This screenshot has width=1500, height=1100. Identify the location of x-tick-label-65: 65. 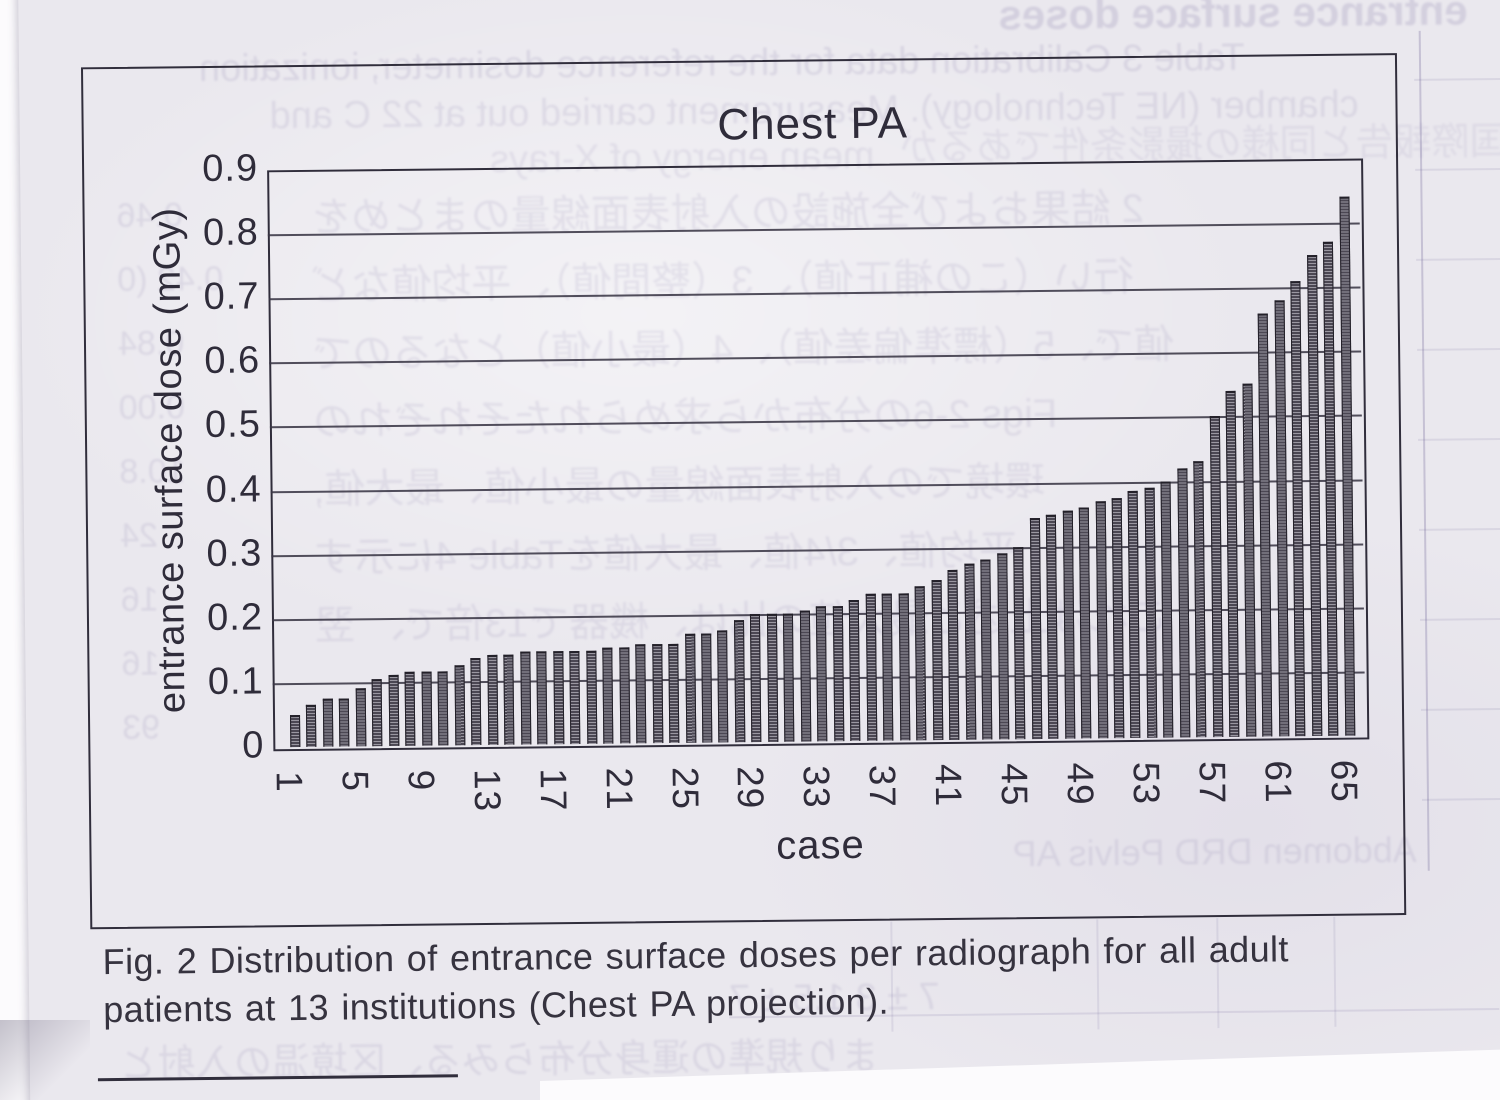
(1344, 781).